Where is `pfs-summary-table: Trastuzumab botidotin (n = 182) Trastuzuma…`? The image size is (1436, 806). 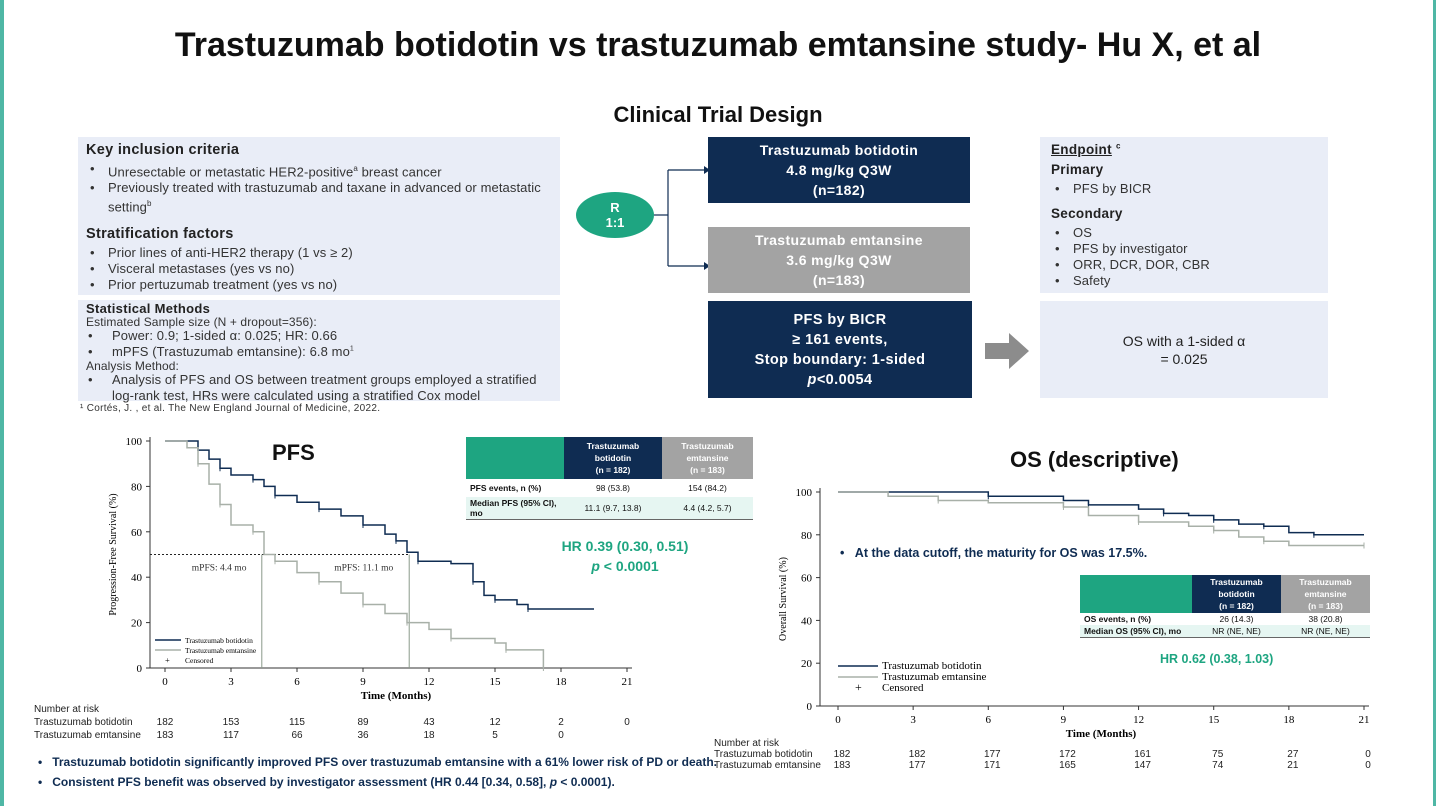 pfs-summary-table: Trastuzumab botidotin (n = 182) Trastuzuma… is located at coordinates (609, 478).